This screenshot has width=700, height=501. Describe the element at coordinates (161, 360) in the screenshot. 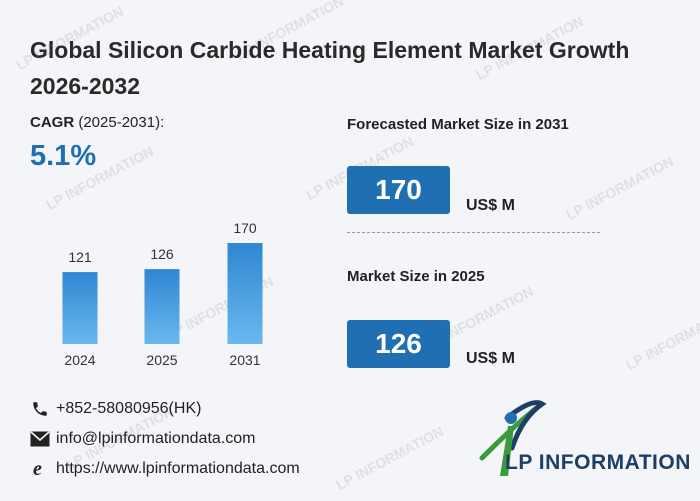

I see `category-label: 2025` at that location.